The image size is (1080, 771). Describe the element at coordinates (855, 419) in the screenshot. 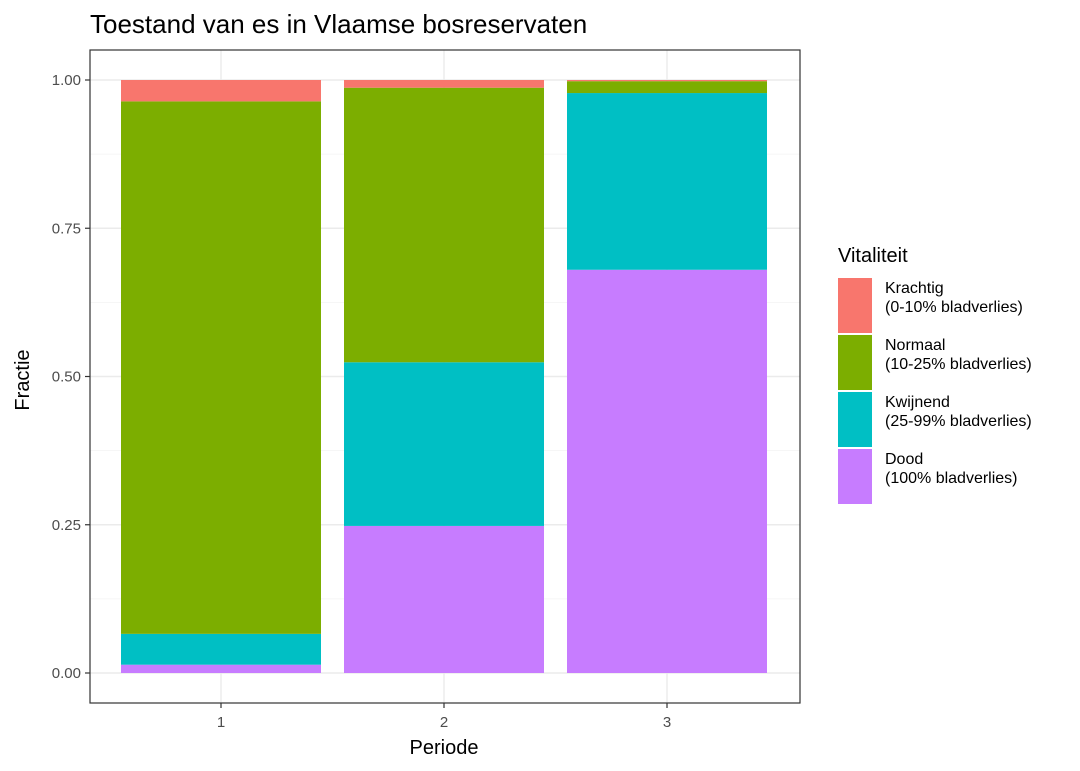

I see `legend-key-kwijnend` at that location.